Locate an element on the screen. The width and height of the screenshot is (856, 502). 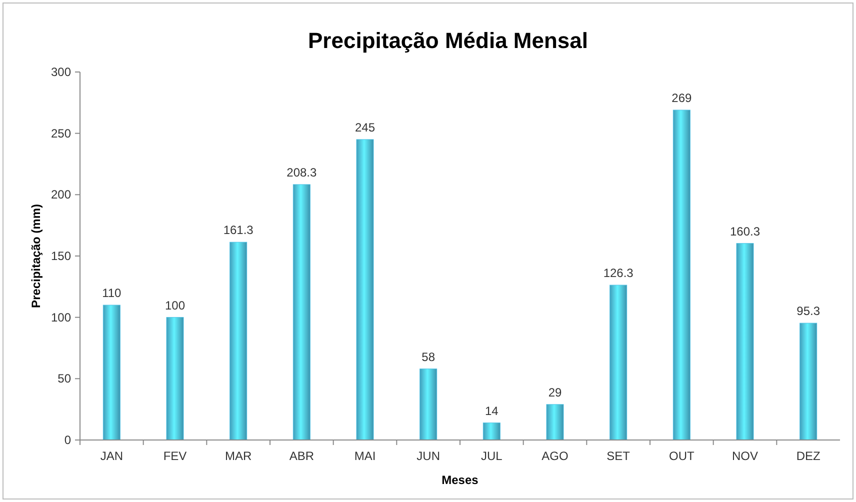
y-tick-label: 300 is located at coordinates (61, 72).